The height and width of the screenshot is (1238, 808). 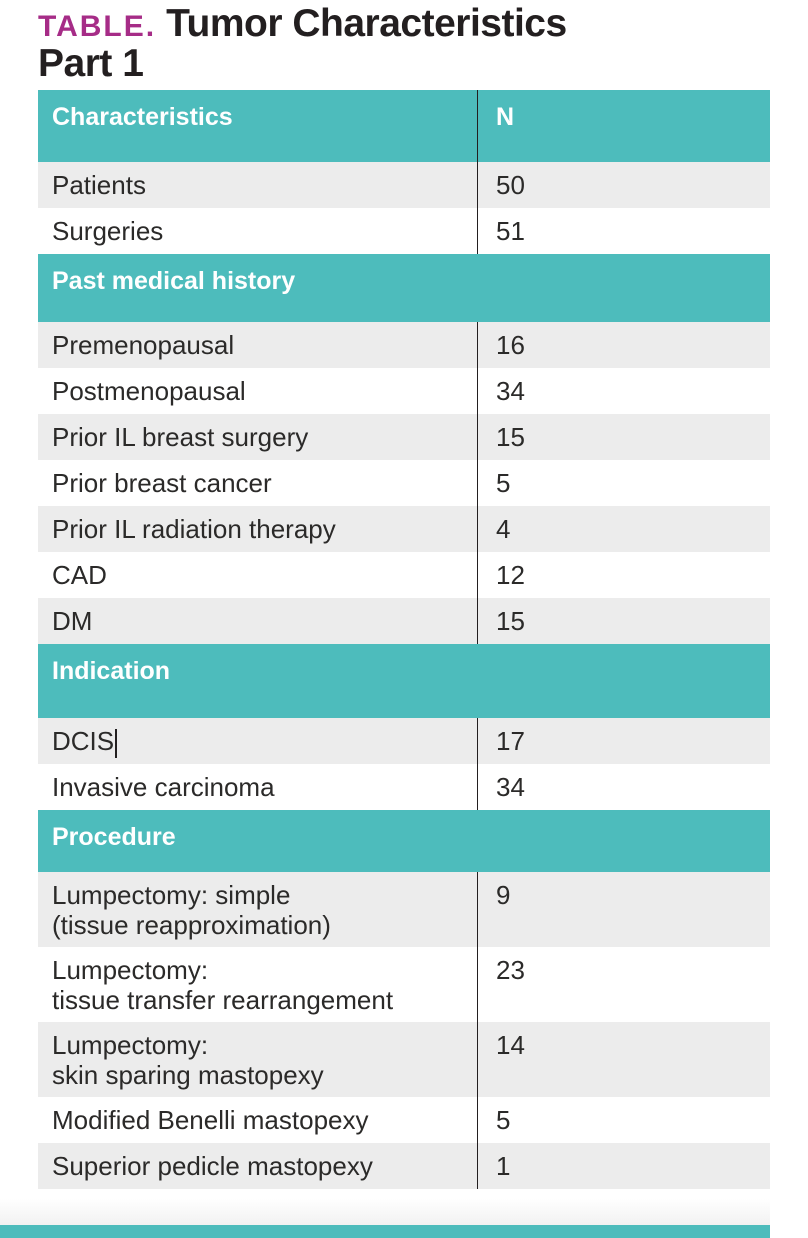 What do you see at coordinates (510, 231) in the screenshot?
I see `row-value-cell: 51` at bounding box center [510, 231].